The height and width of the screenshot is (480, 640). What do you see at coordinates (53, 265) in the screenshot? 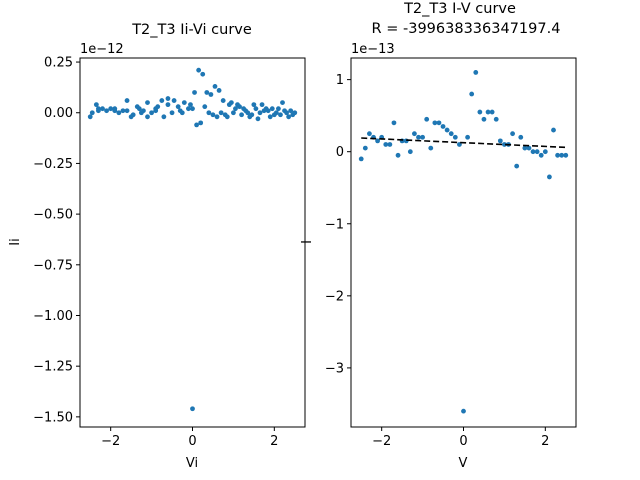
I see `left-y-tick-label: −0.75` at bounding box center [53, 265].